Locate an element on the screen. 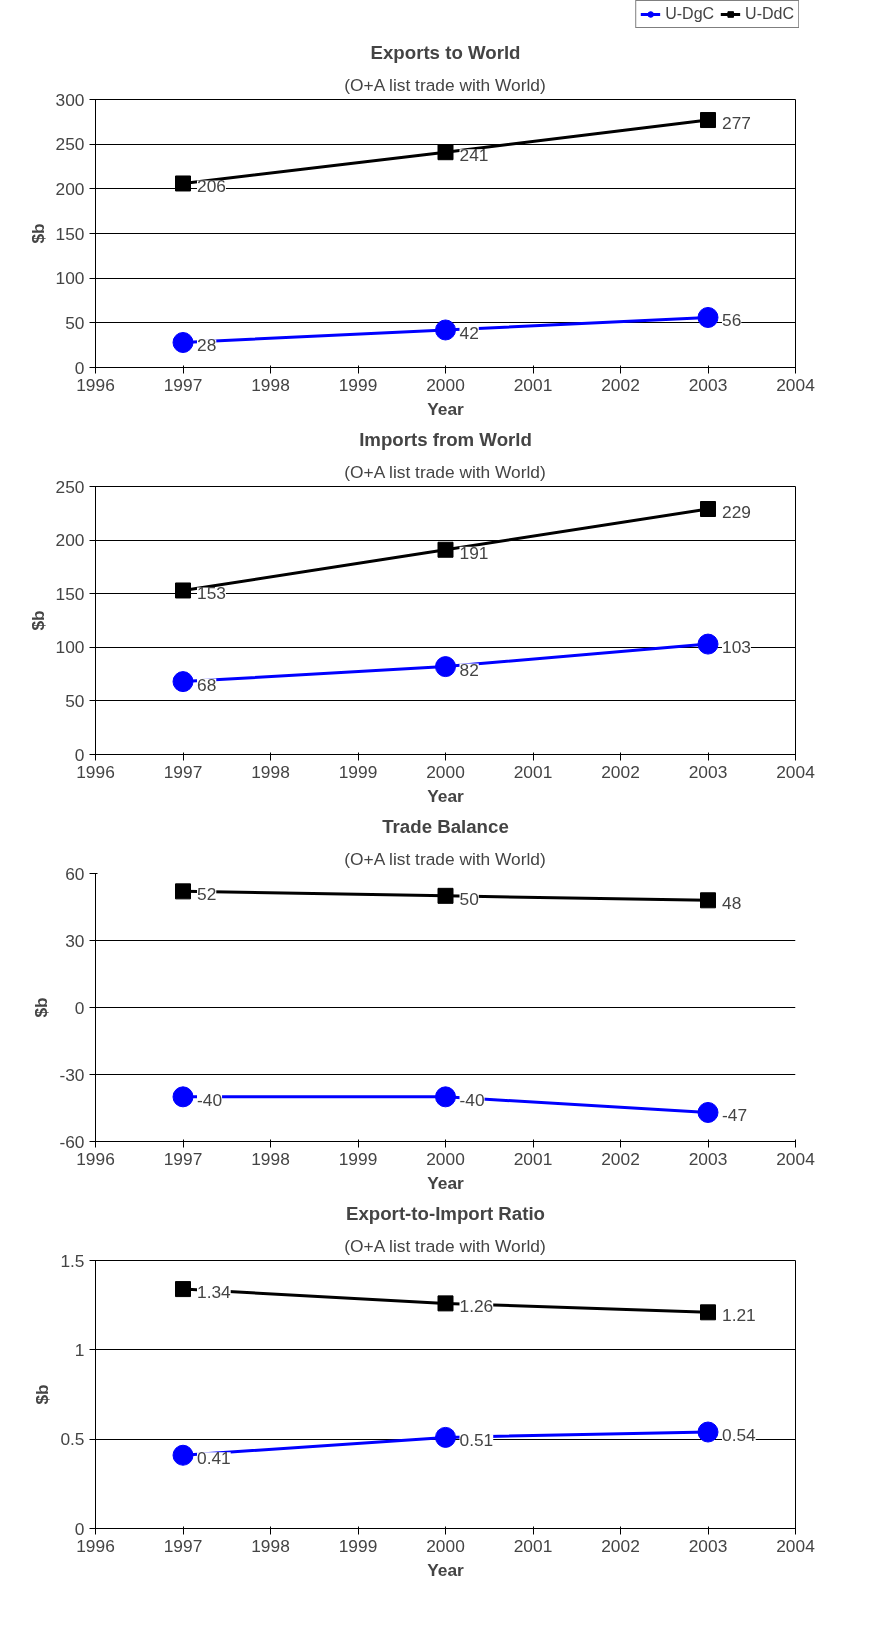  data-label: 229 is located at coordinates (736, 512).